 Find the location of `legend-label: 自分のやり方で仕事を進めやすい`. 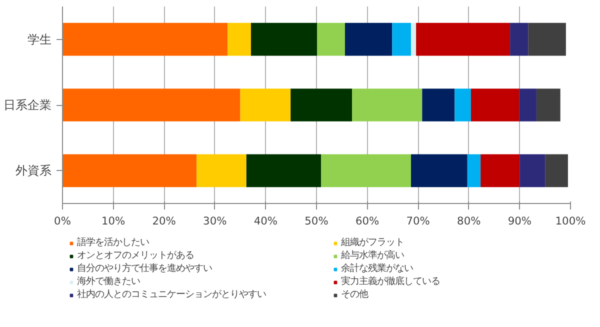

legend-label: 自分のやり方で仕事を進めやすい is located at coordinates (145, 268).